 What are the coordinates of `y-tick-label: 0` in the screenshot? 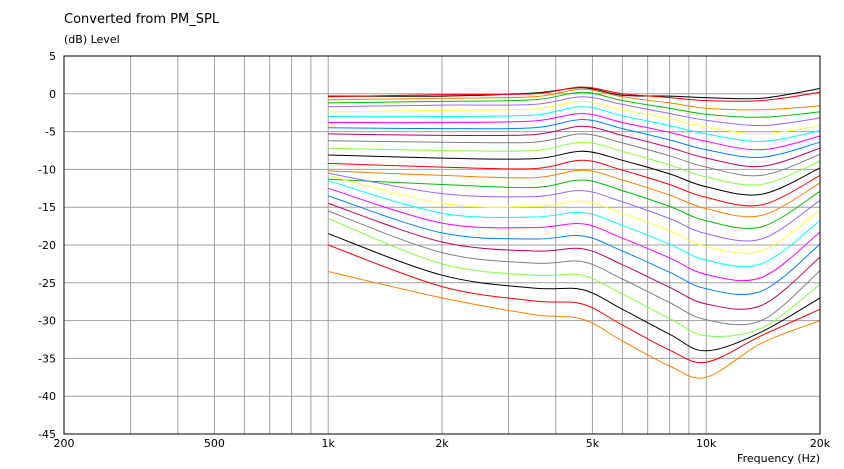 It's located at (52, 94).